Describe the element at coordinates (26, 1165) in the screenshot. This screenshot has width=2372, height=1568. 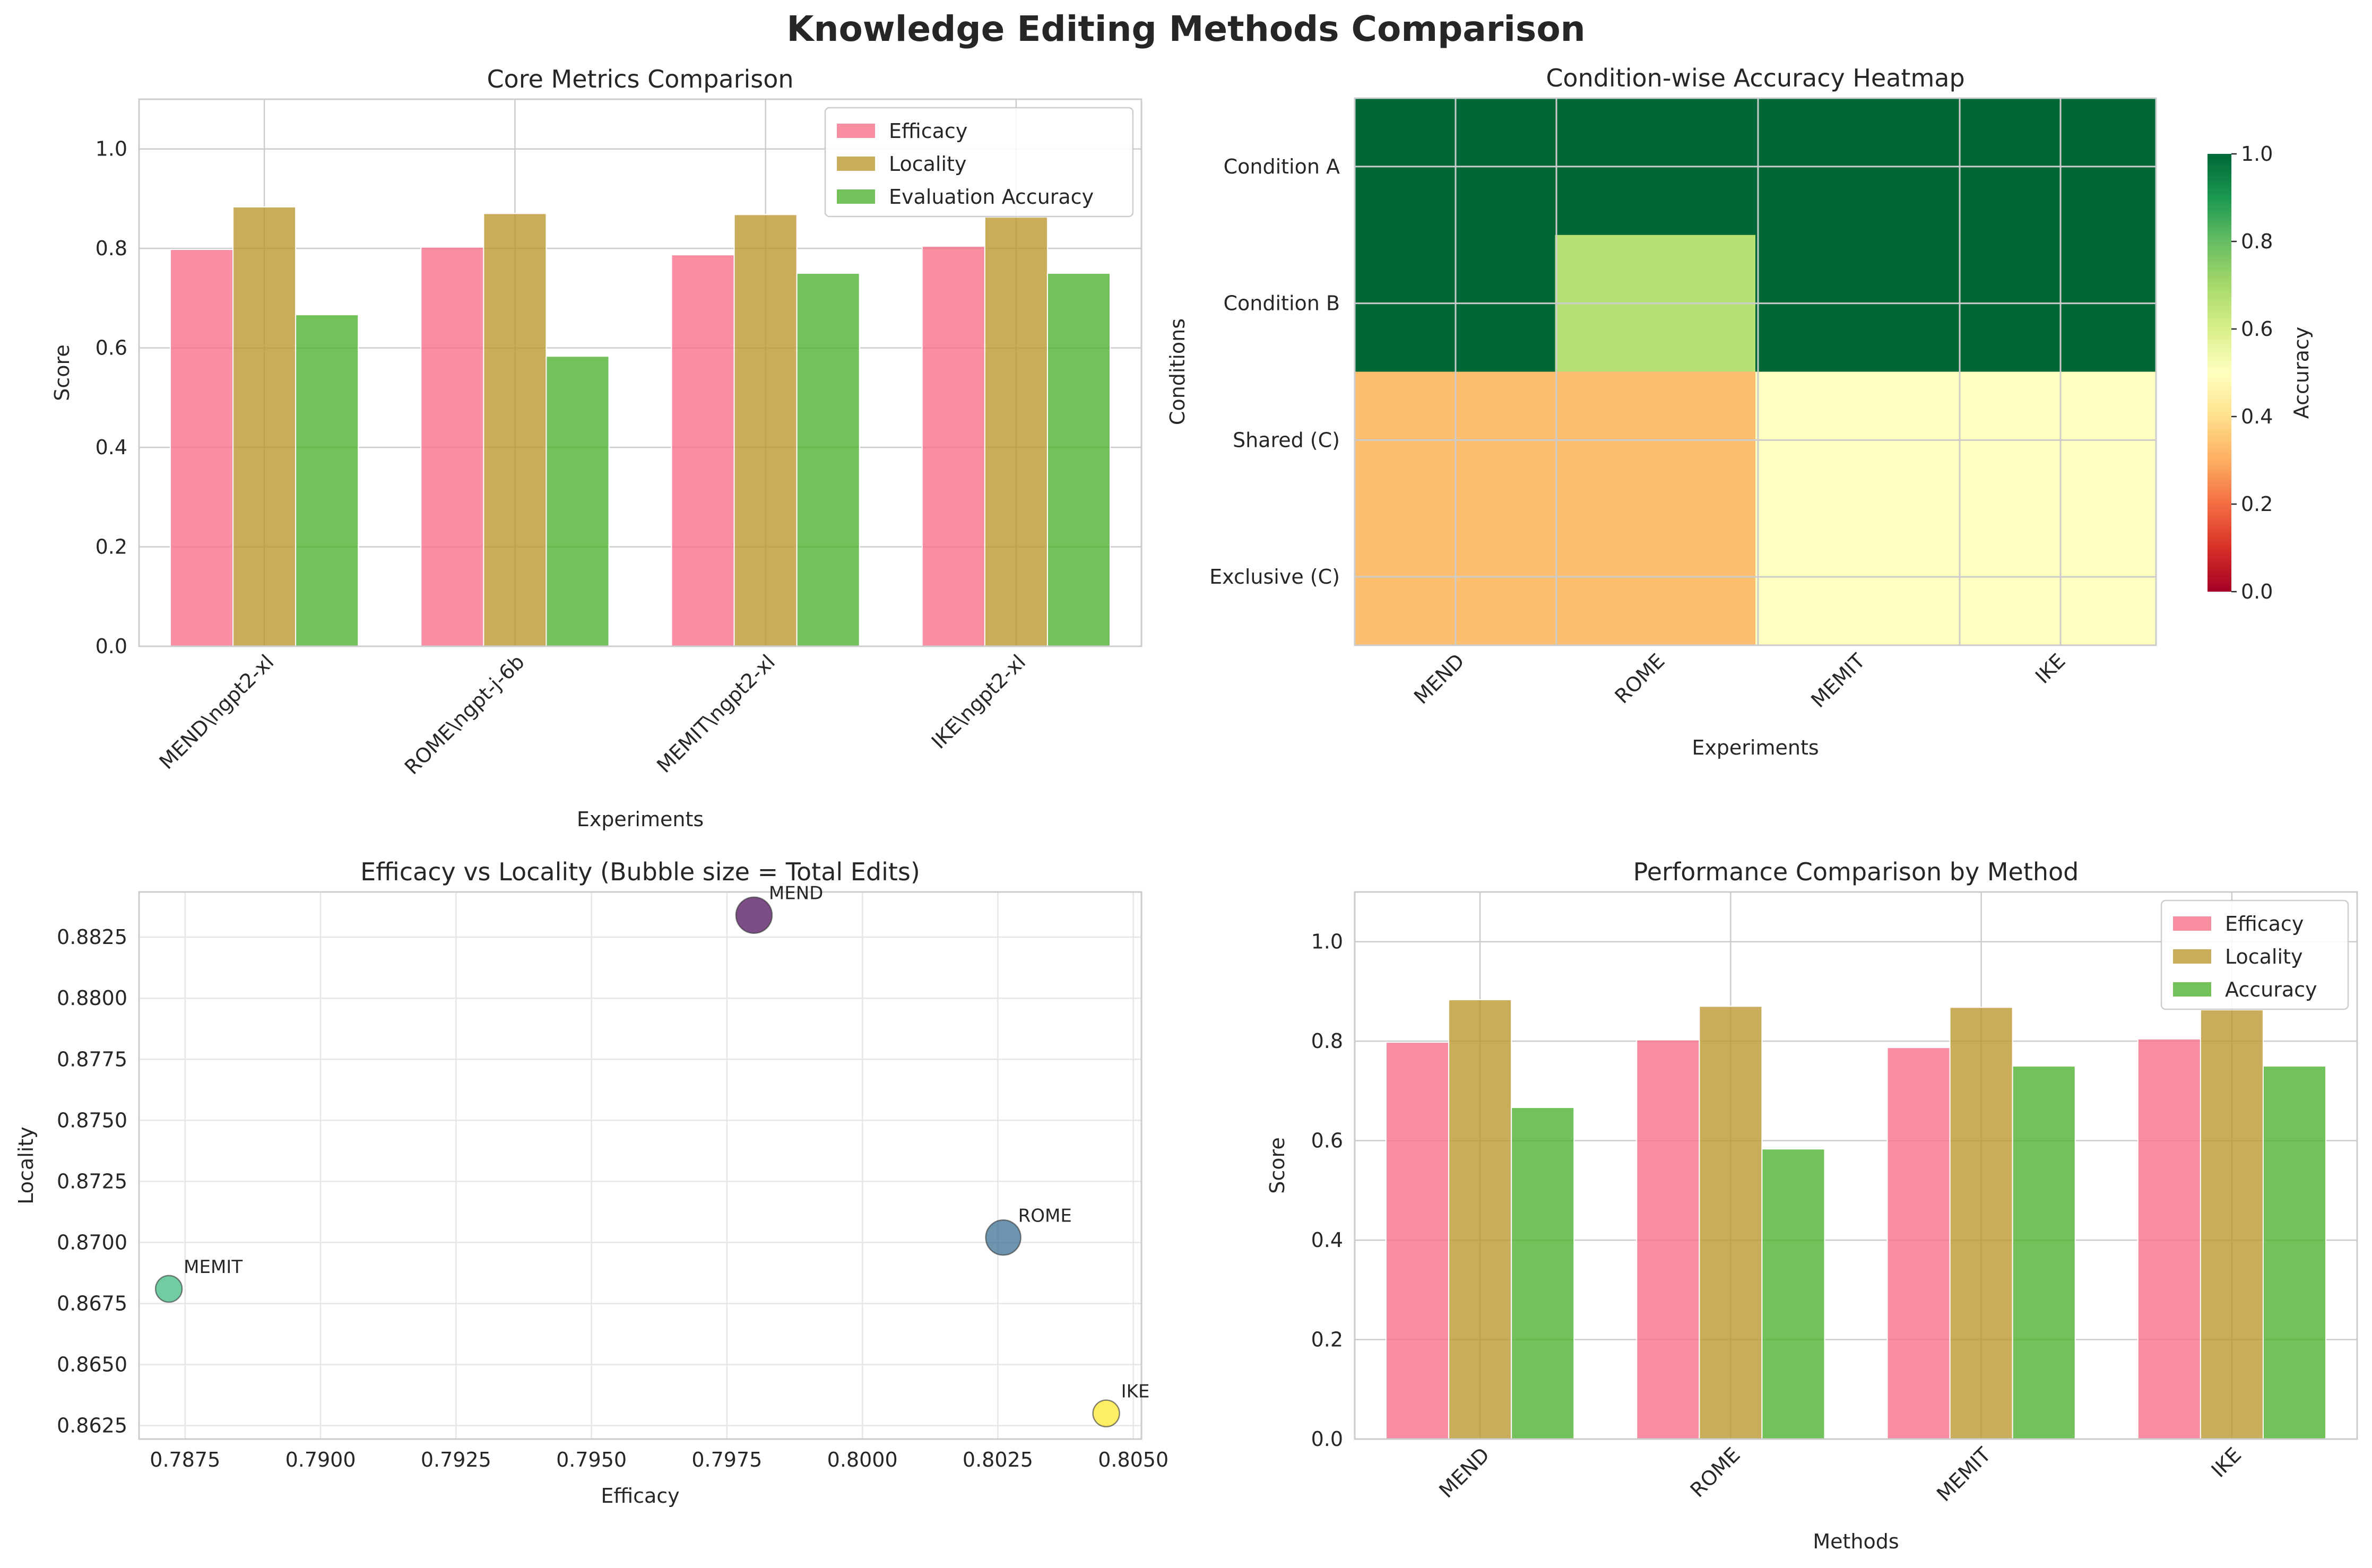
I see `y-axis-label: Locality` at that location.